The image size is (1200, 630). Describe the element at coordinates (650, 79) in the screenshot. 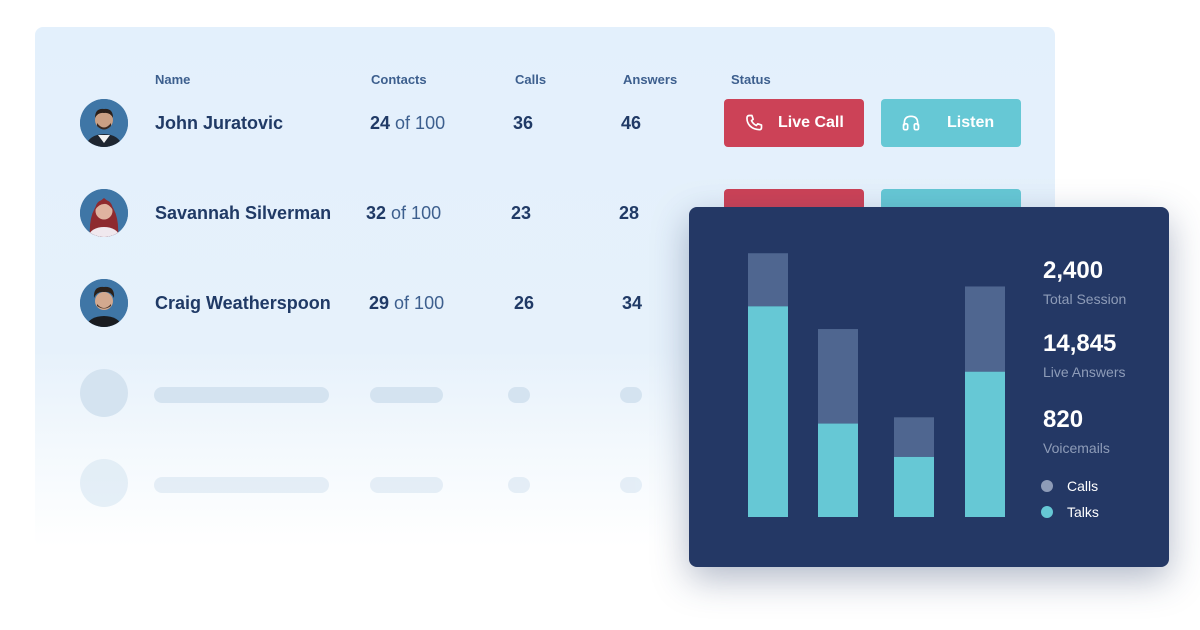

I see `header-answers: Answers` at that location.